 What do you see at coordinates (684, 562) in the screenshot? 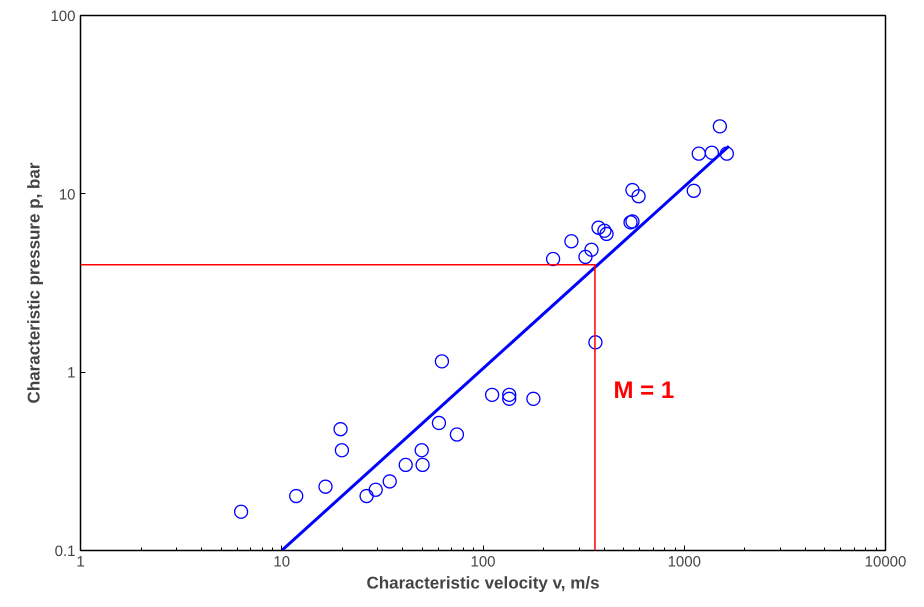
I see `x-tick-label: 1000` at bounding box center [684, 562].